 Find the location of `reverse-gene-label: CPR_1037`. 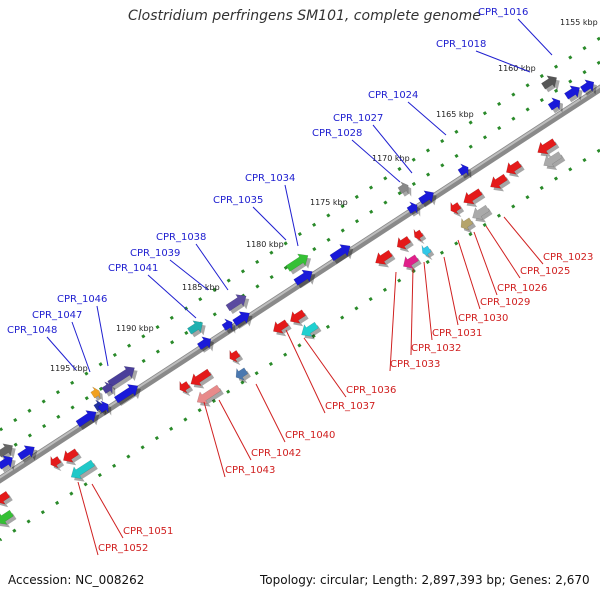

reverse-gene-label: CPR_1037 is located at coordinates (350, 406).